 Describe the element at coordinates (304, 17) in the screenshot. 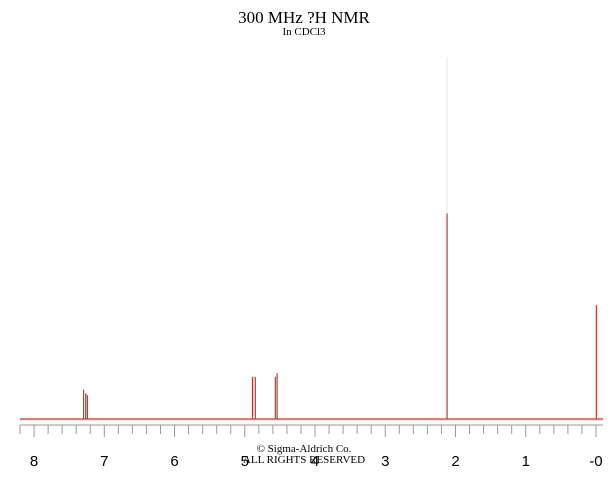

I see `chart-title: 300 MHz ?H NMR` at that location.